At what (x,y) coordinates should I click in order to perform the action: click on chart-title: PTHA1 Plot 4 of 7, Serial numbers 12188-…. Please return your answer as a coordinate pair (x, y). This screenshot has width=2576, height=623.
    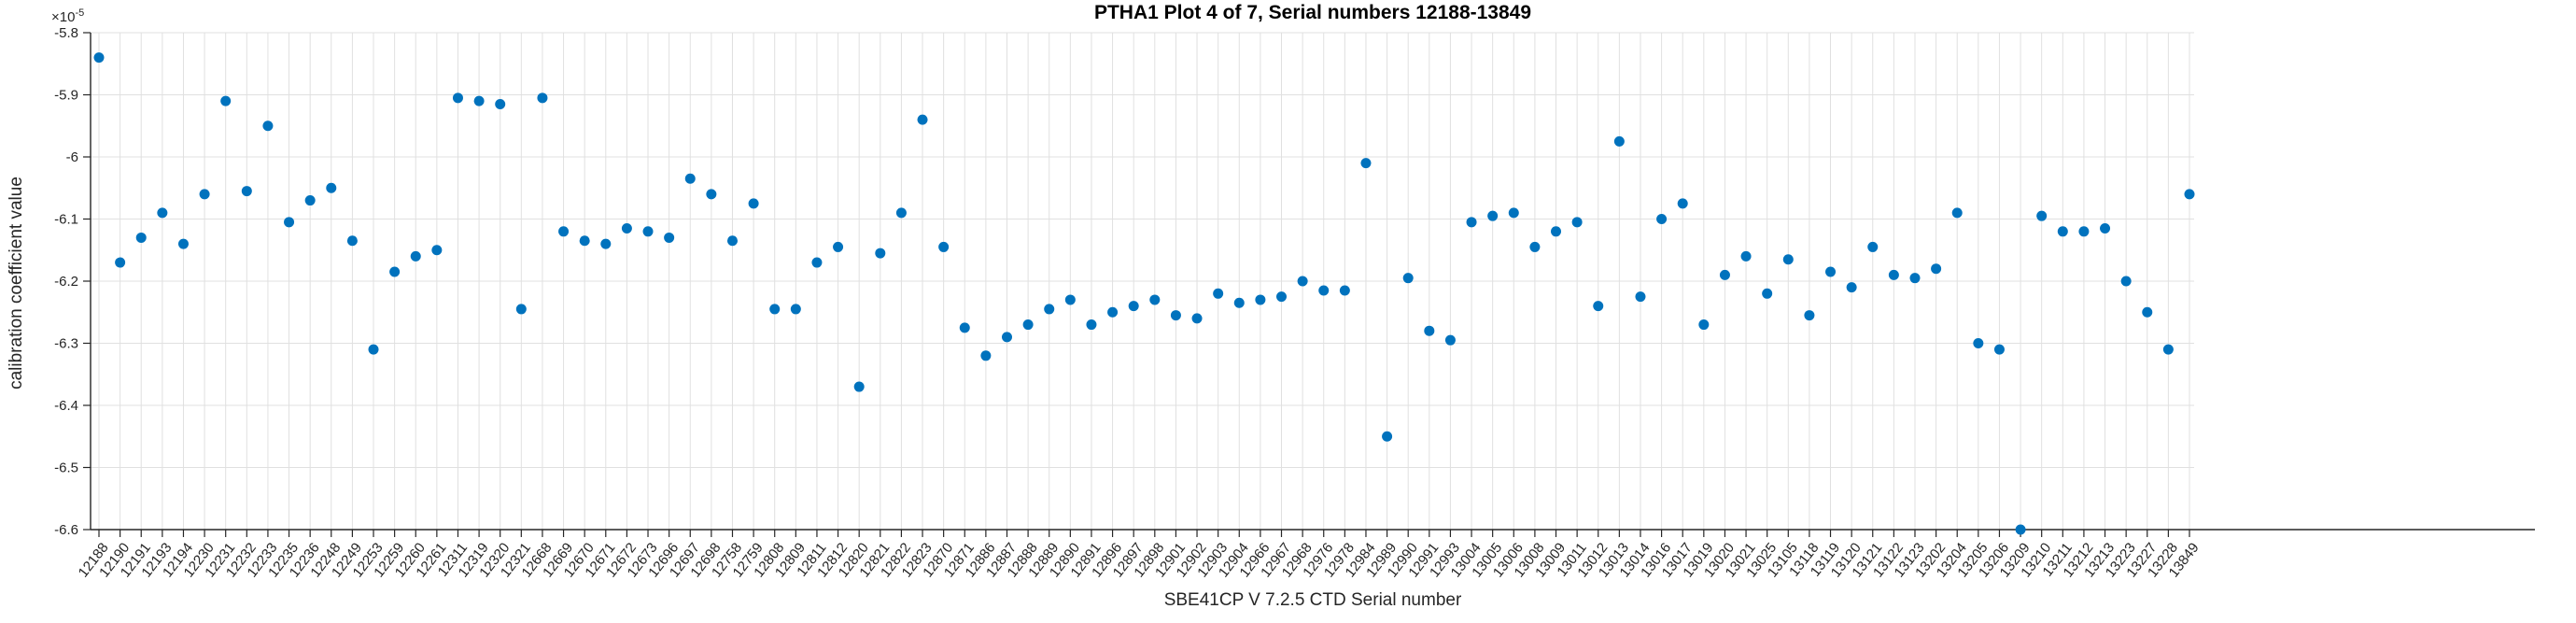
    Looking at the image, I should click on (1313, 12).